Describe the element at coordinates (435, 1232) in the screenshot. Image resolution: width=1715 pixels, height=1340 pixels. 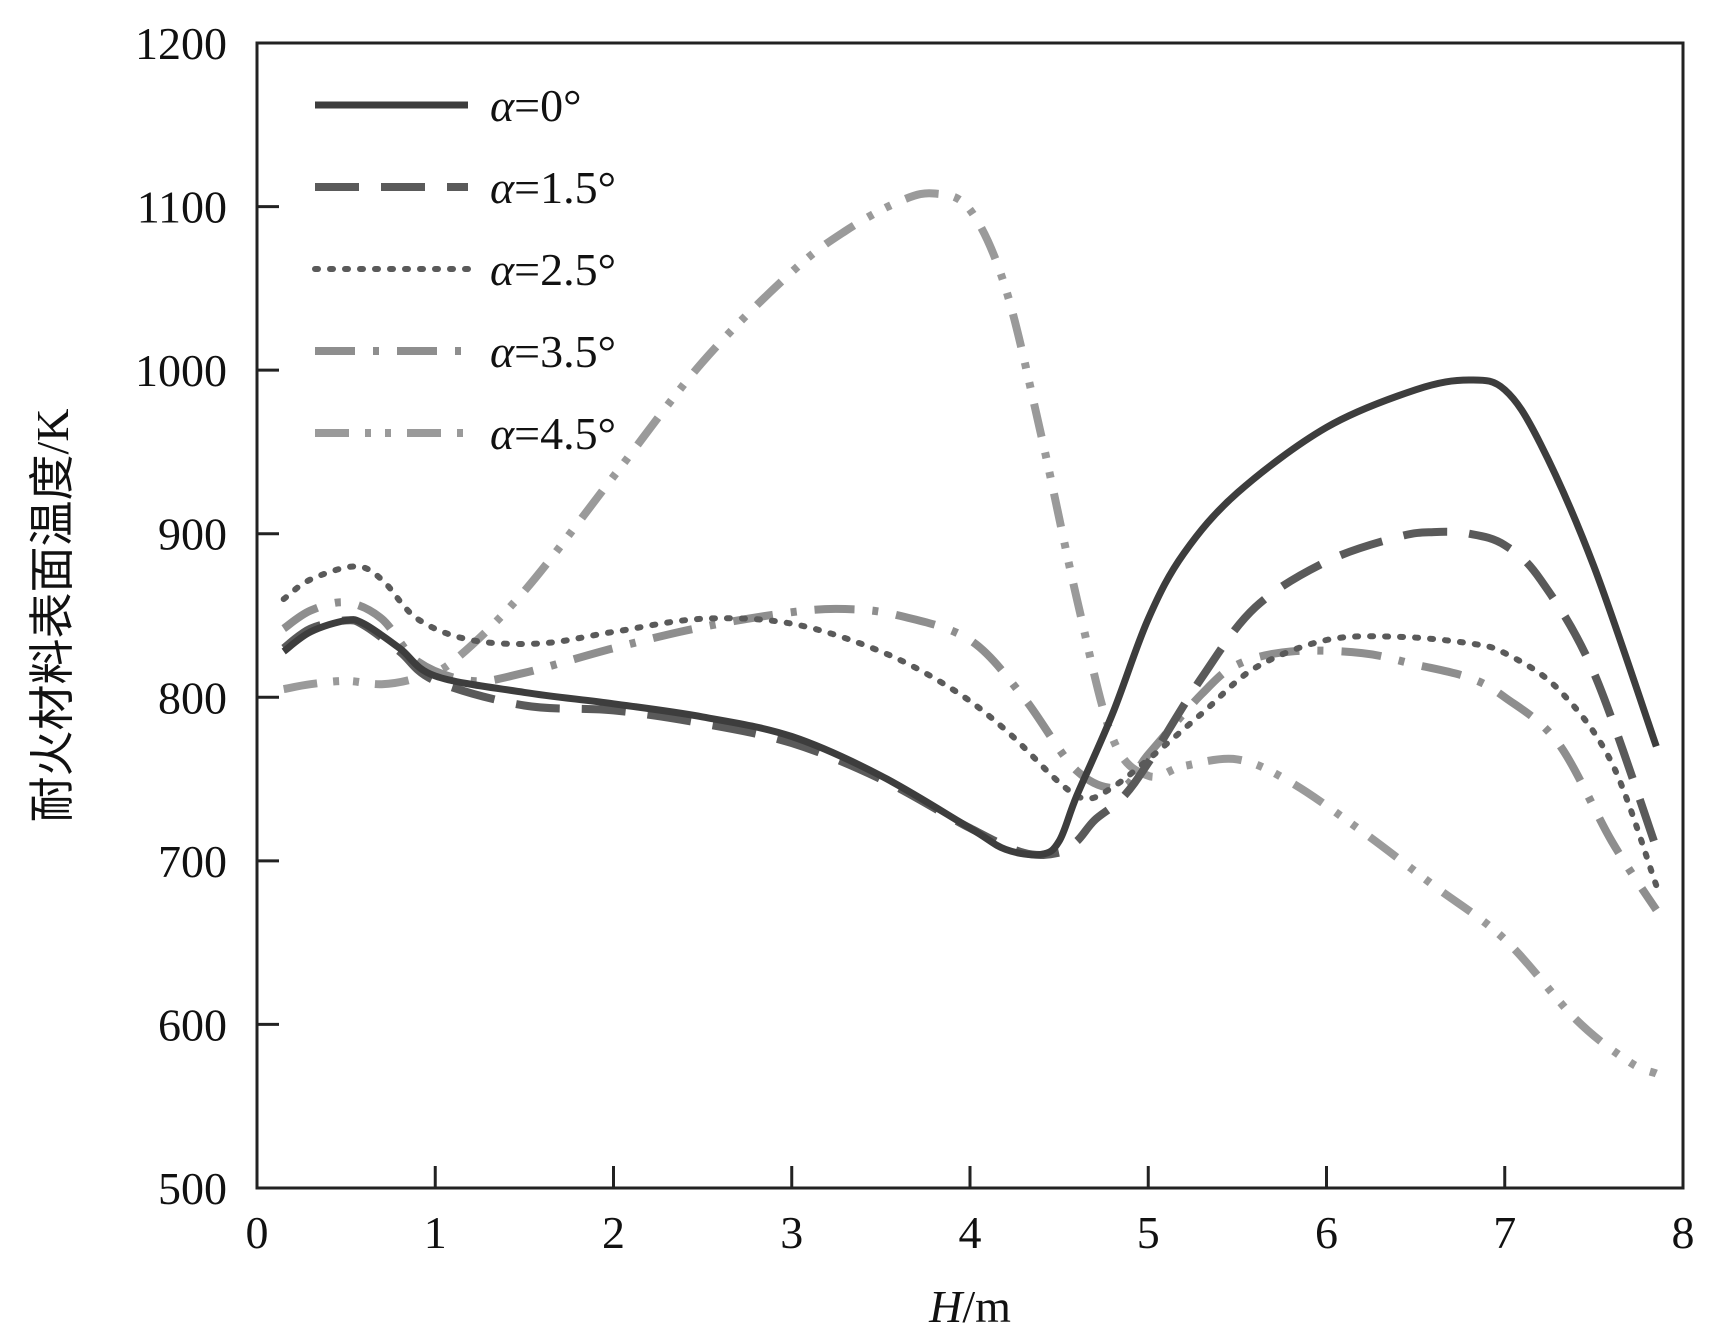
I see `x-tick-label: 1` at that location.